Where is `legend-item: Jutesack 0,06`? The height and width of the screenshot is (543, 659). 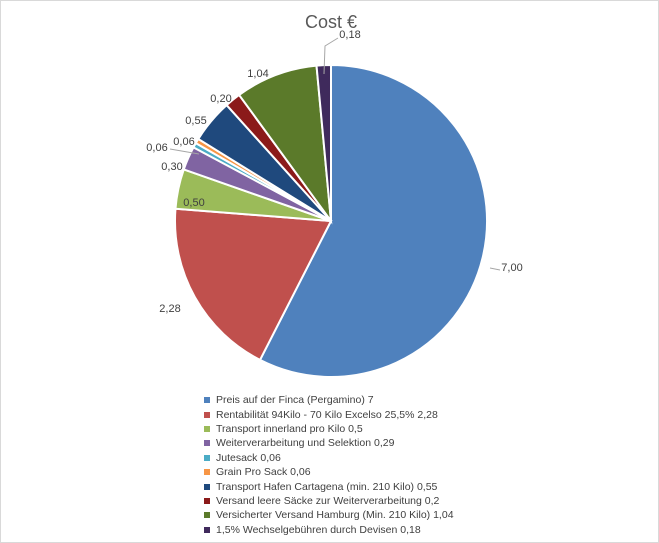 legend-item: Jutesack 0,06 is located at coordinates (329, 458).